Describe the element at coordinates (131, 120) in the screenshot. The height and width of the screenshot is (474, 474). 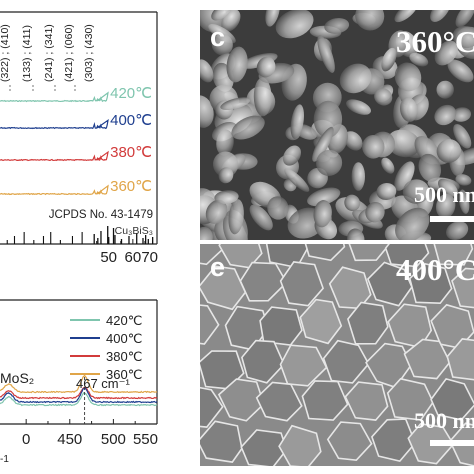
I see `xrd-series-label: 400℃` at that location.